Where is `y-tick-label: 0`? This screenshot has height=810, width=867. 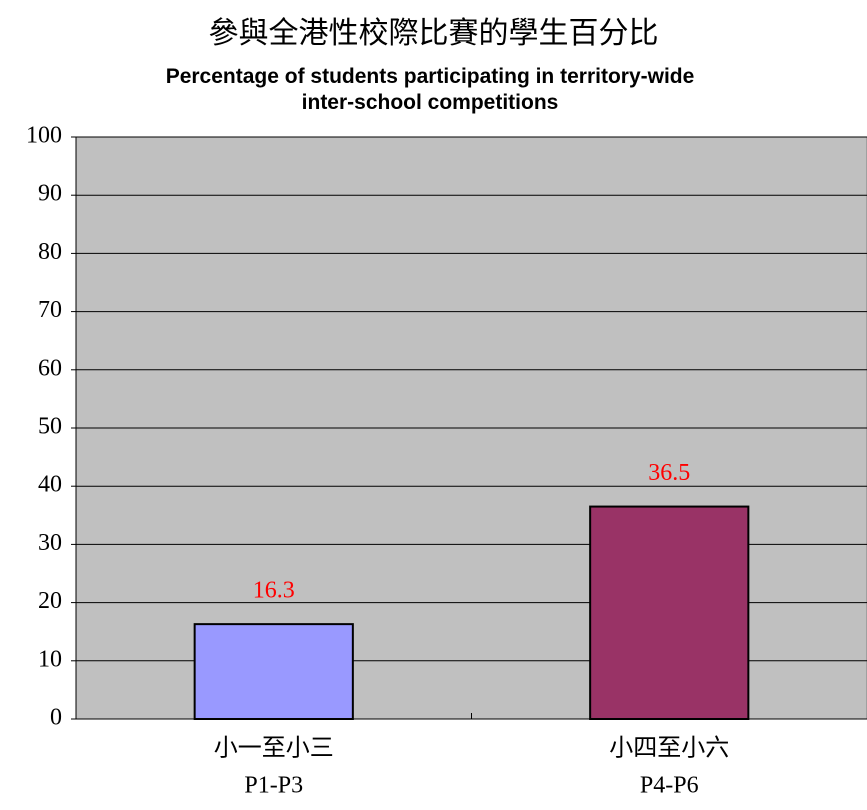 y-tick-label: 0 is located at coordinates (56, 718).